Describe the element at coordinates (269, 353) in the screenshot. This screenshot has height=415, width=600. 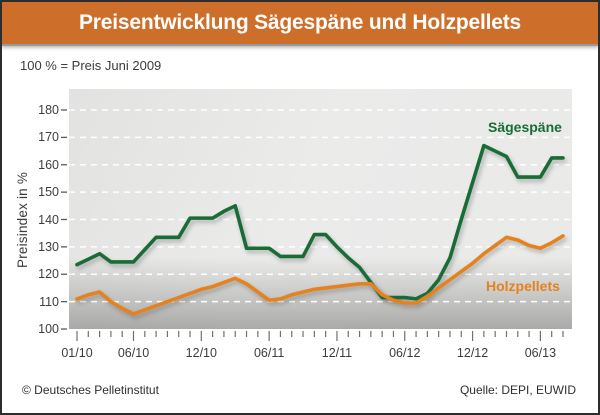
I see `x-tick-label-06/11: 06/11` at that location.